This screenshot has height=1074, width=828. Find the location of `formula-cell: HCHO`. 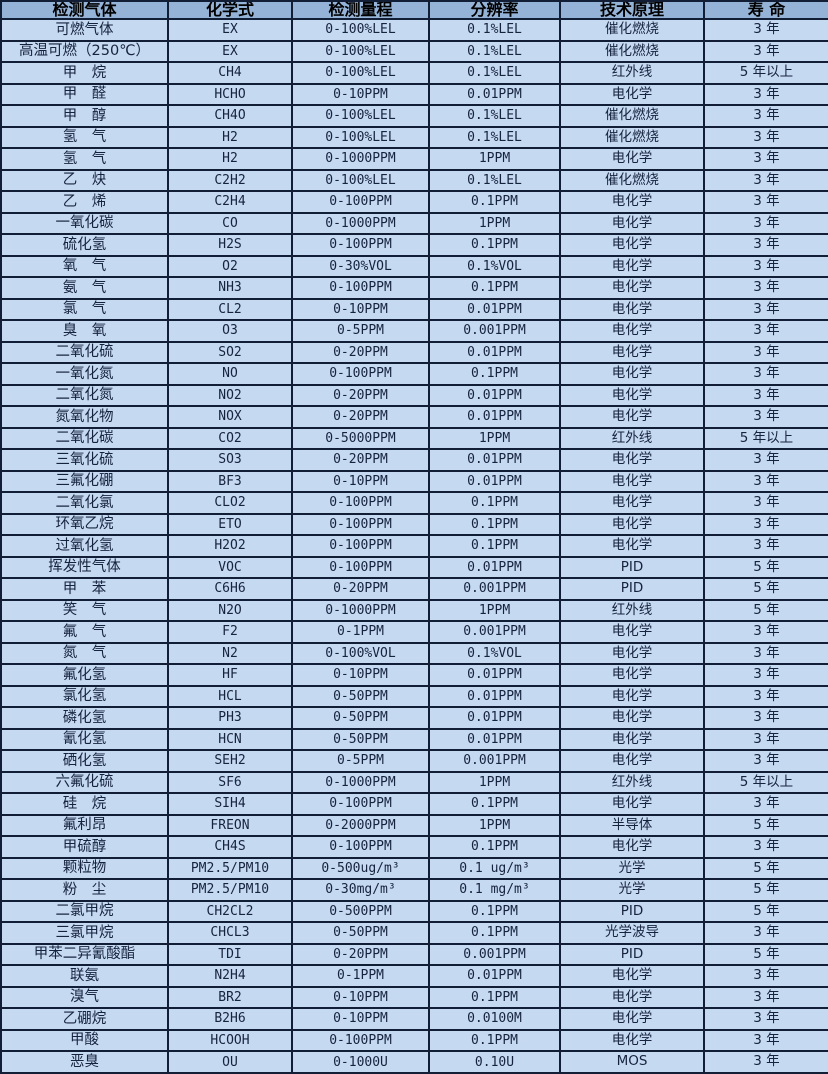

formula-cell: HCHO is located at coordinates (230, 94).